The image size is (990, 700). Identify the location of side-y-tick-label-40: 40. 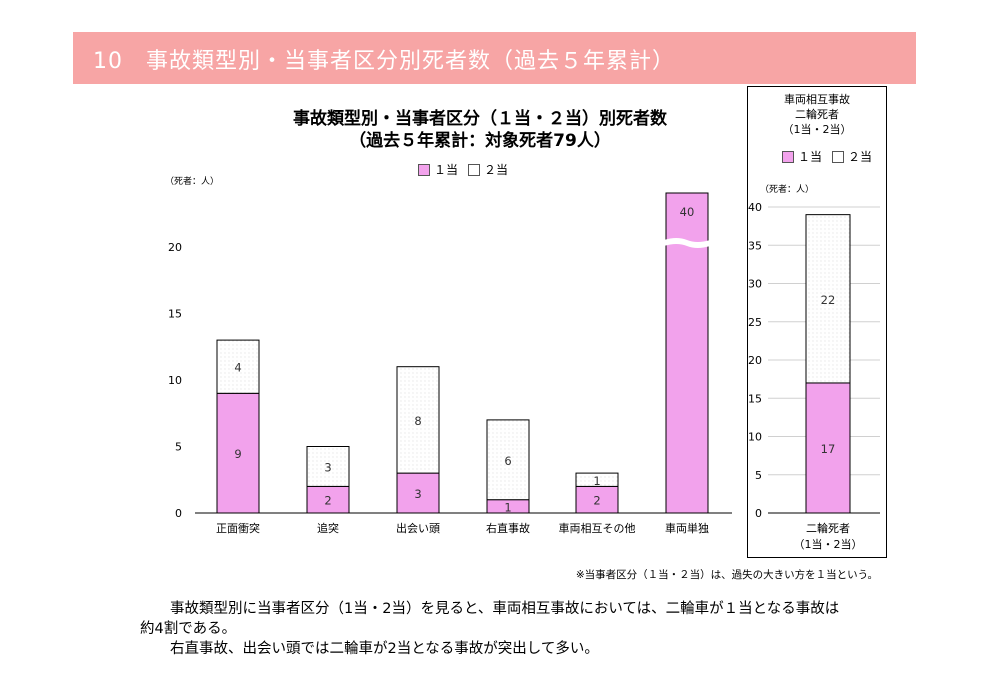
(755, 207).